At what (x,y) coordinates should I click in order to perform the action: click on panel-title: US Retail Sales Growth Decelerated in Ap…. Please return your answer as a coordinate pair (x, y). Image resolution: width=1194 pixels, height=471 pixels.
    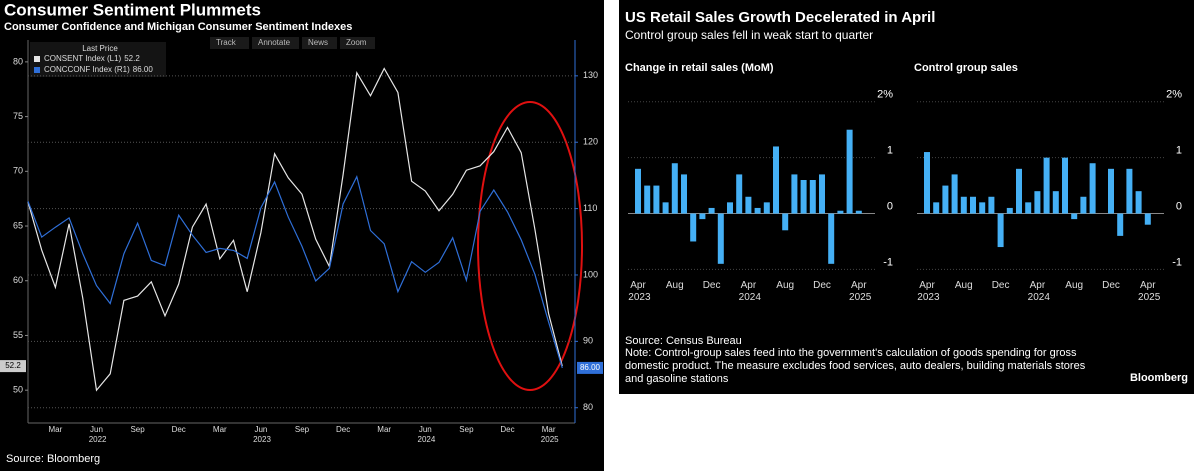
    Looking at the image, I should click on (780, 17).